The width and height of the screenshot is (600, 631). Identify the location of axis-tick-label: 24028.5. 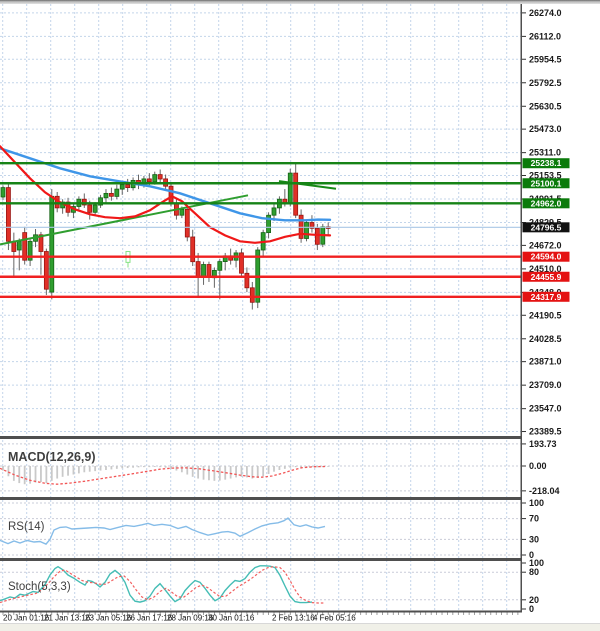
(545, 339).